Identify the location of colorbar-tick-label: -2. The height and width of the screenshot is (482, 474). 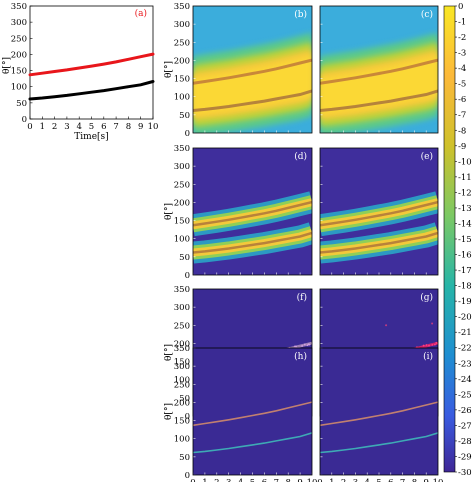
(462, 38).